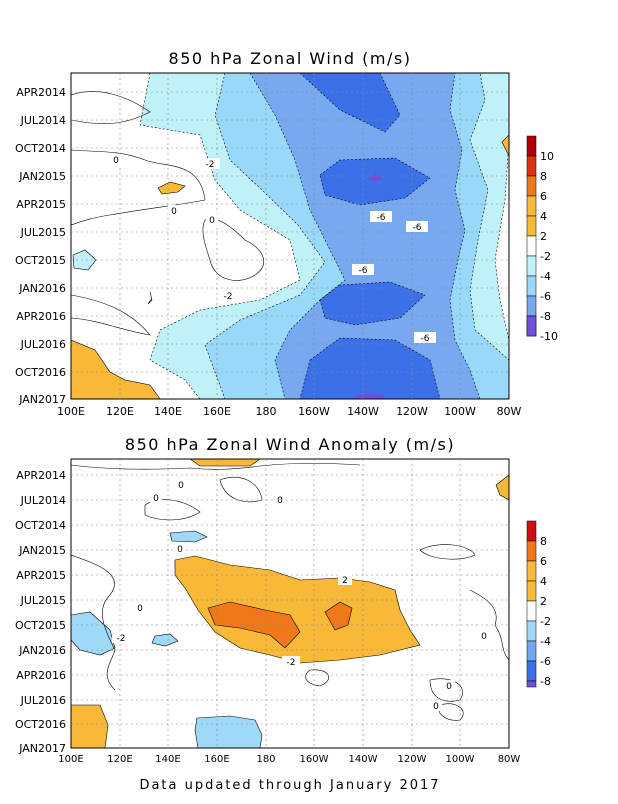 The image size is (618, 804). I want to click on bottom-ytick: APR2014, so click(41, 475).